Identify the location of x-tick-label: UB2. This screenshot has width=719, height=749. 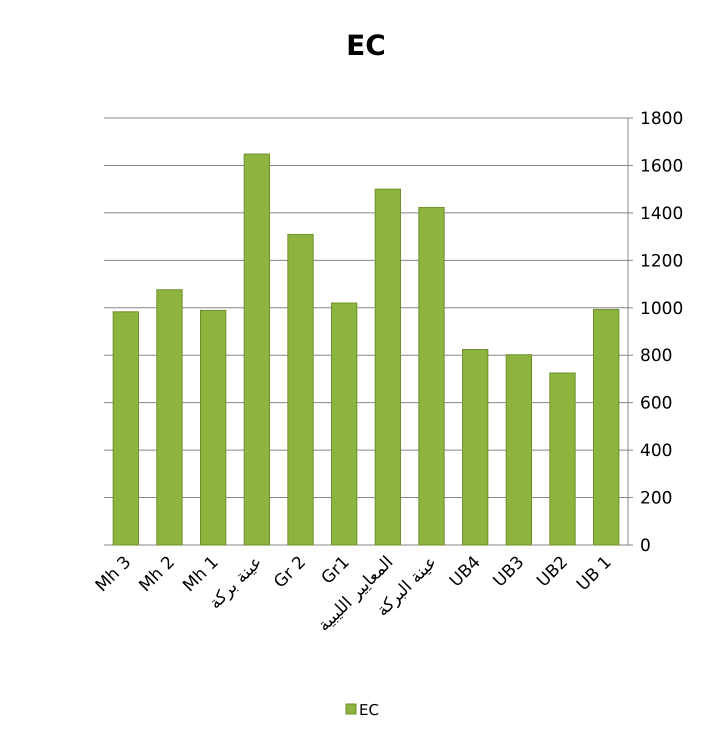
(552, 572).